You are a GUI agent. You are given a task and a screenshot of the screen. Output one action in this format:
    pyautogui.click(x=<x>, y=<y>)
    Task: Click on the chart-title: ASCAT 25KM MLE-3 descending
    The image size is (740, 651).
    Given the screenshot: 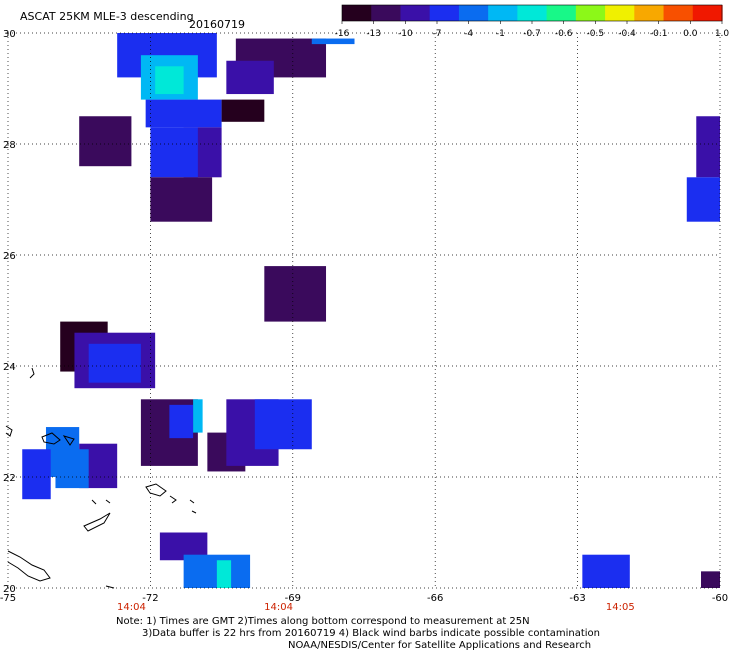 What is the action you would take?
    pyautogui.click(x=107, y=16)
    